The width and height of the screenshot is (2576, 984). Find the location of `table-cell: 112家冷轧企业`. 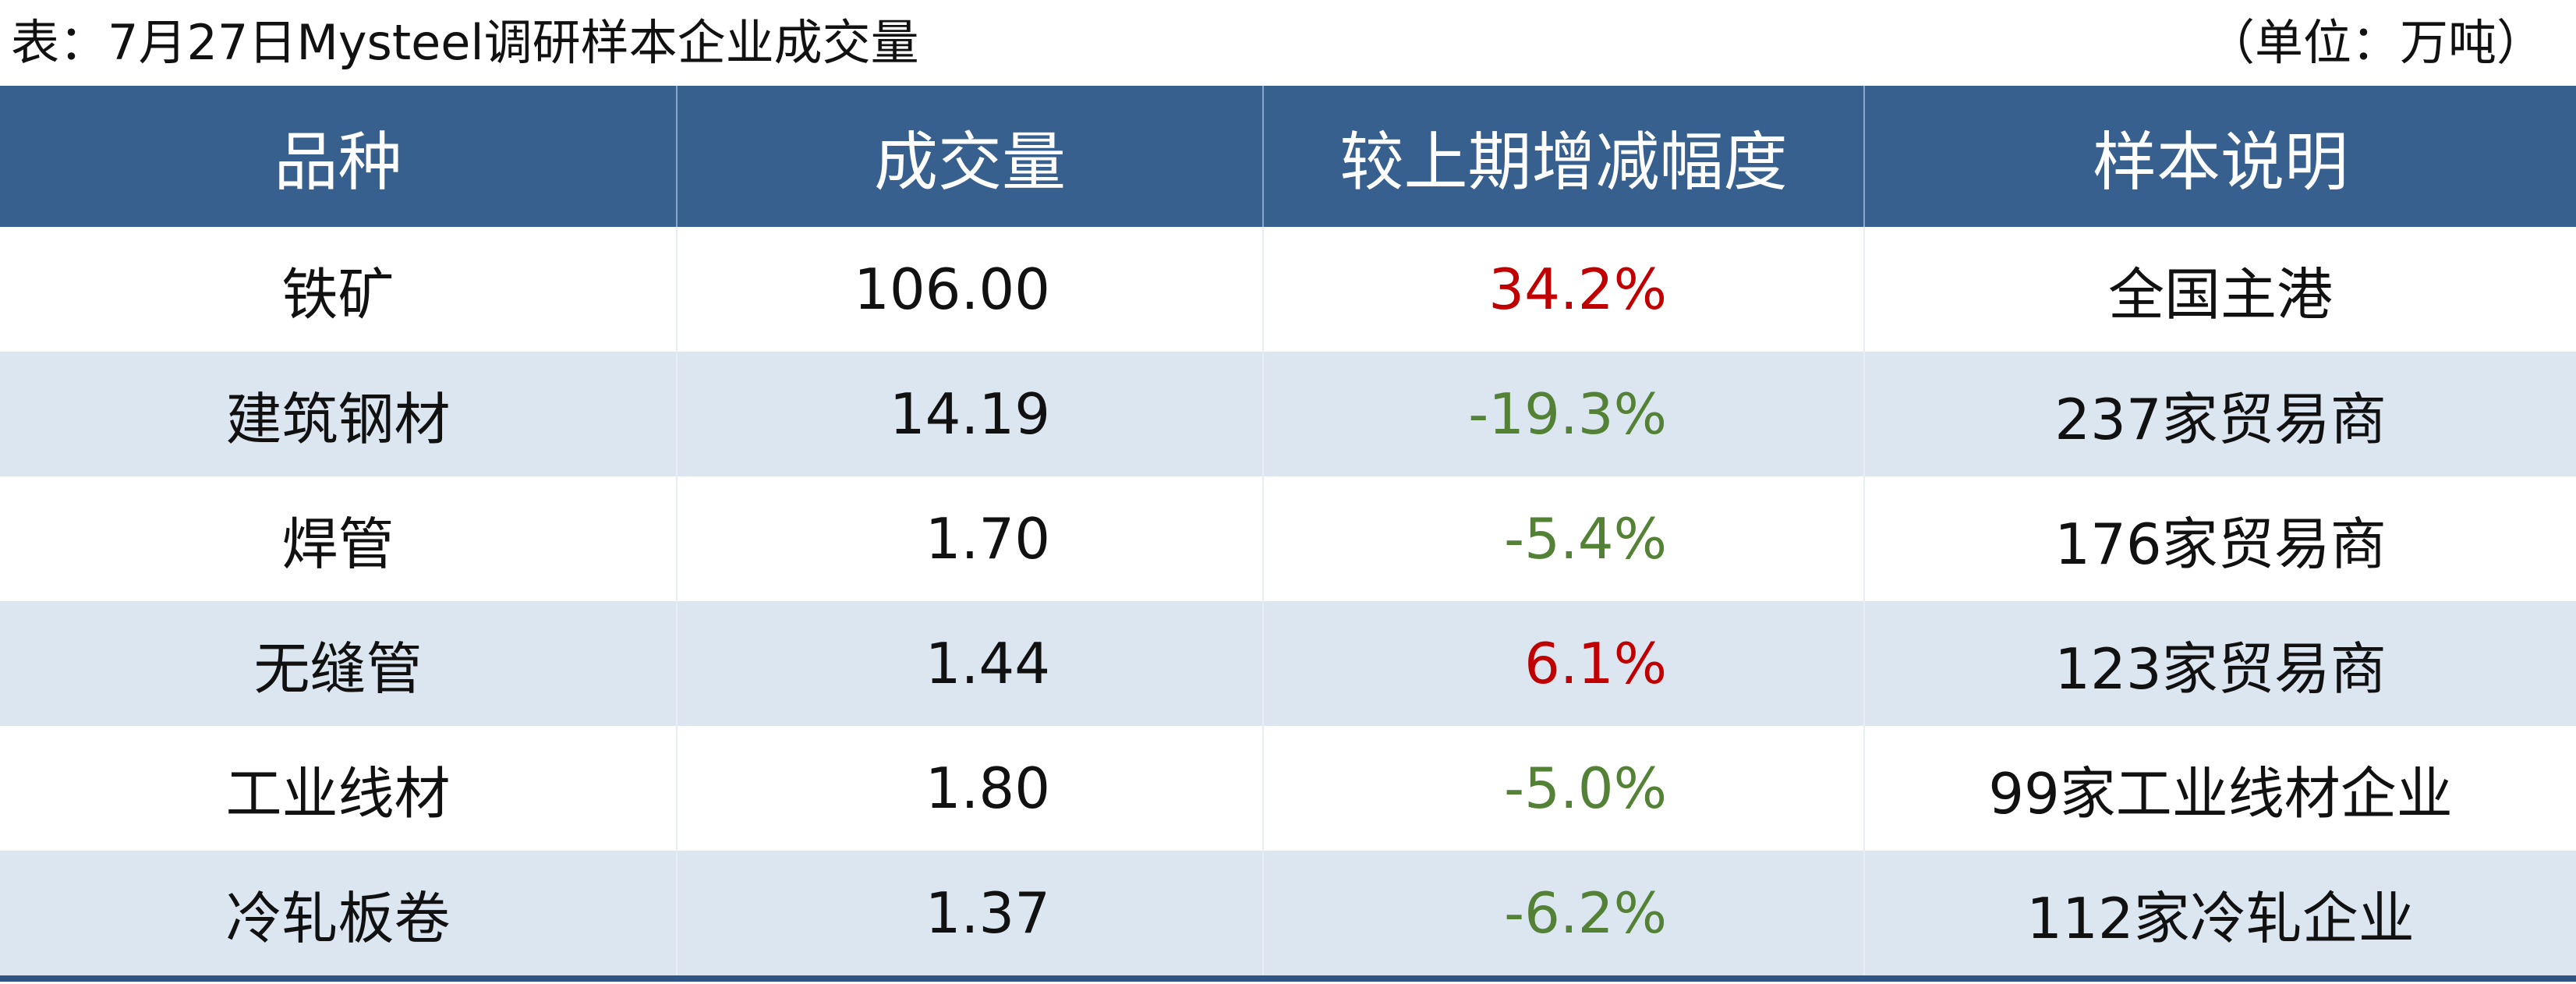

table-cell: 112家冷轧企业 is located at coordinates (2219, 915).